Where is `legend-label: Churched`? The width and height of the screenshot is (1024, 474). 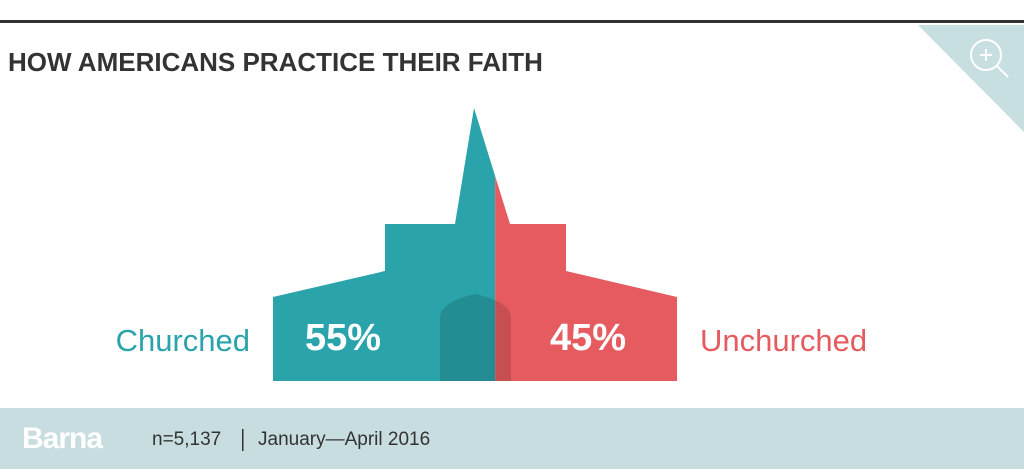
legend-label: Churched is located at coordinates (183, 340).